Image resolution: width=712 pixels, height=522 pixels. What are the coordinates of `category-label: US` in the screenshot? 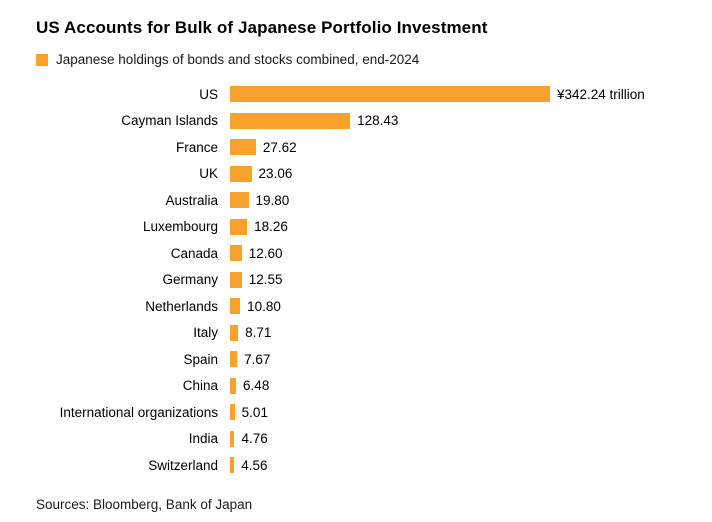 It's located at (208, 94).